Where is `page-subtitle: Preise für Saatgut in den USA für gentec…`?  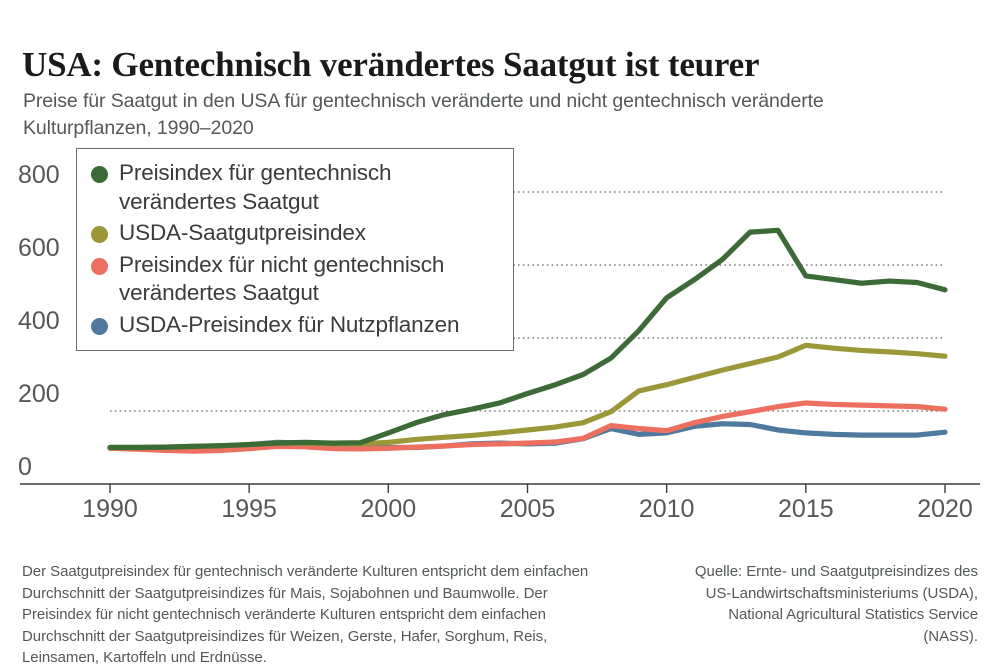 page-subtitle: Preise für Saatgut in den USA für gentec… is located at coordinates (423, 114).